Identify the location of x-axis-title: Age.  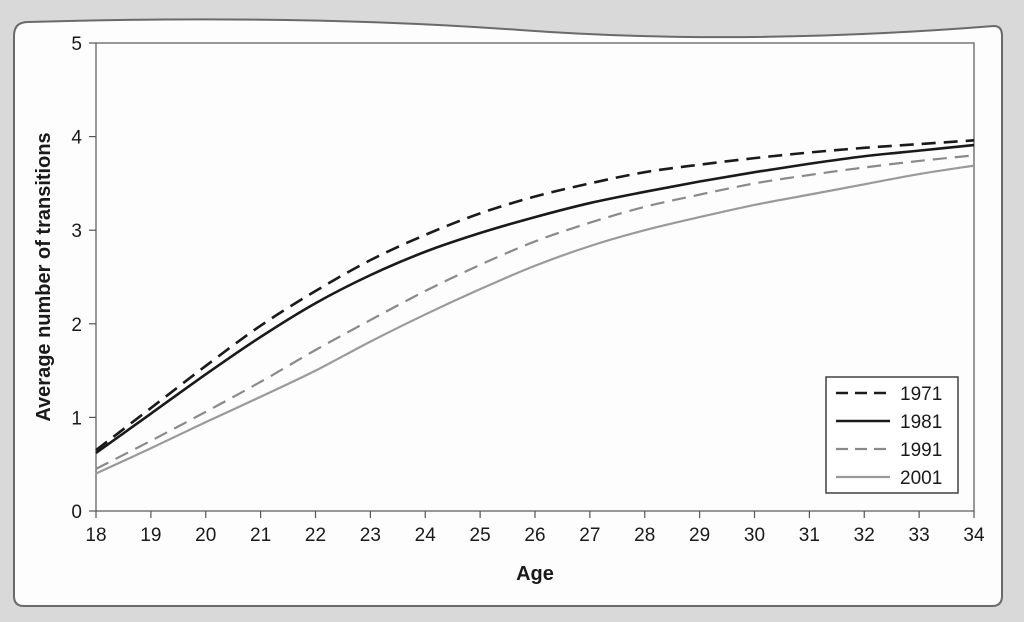
(535, 574).